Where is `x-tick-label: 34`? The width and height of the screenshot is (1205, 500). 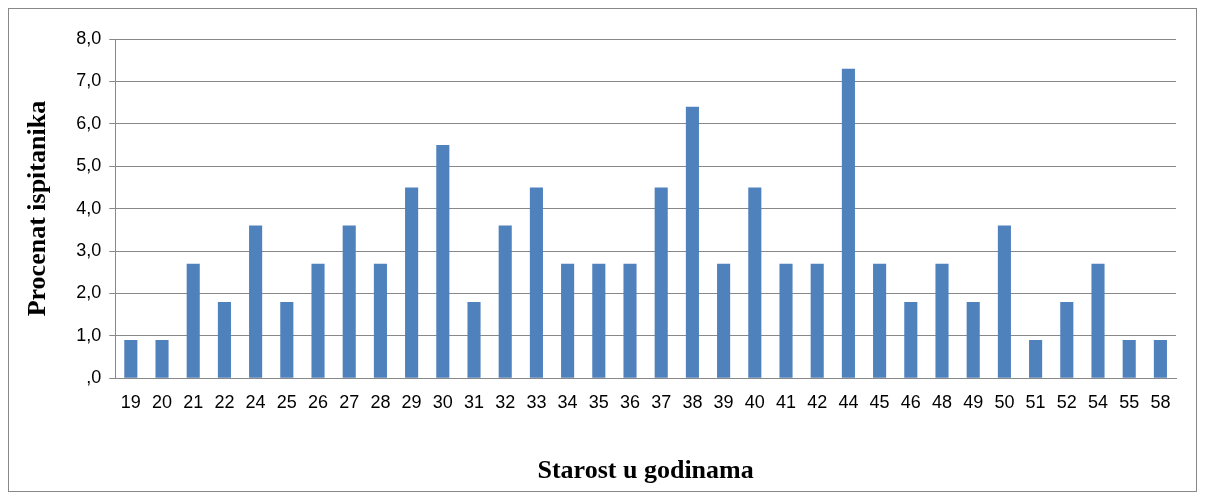
x-tick-label: 34 is located at coordinates (567, 401).